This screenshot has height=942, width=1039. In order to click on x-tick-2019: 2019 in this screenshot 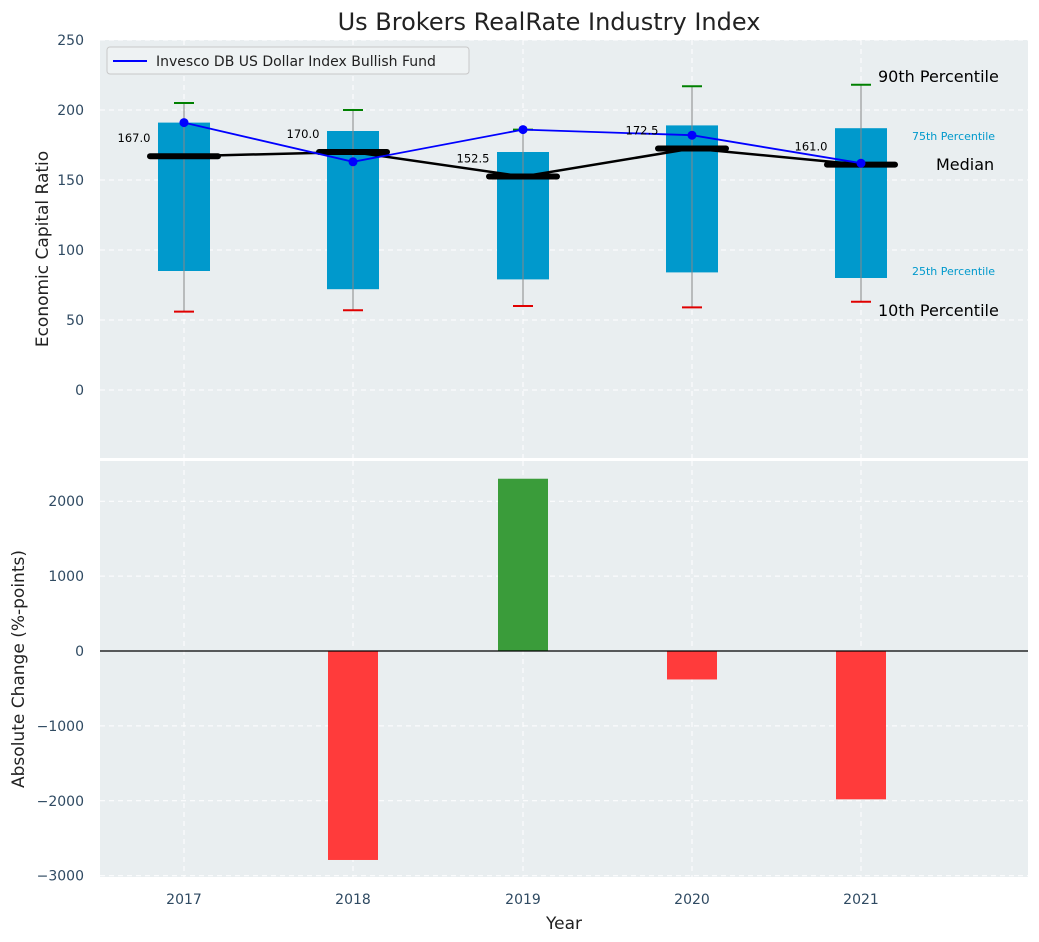, I will do `click(523, 900)`.